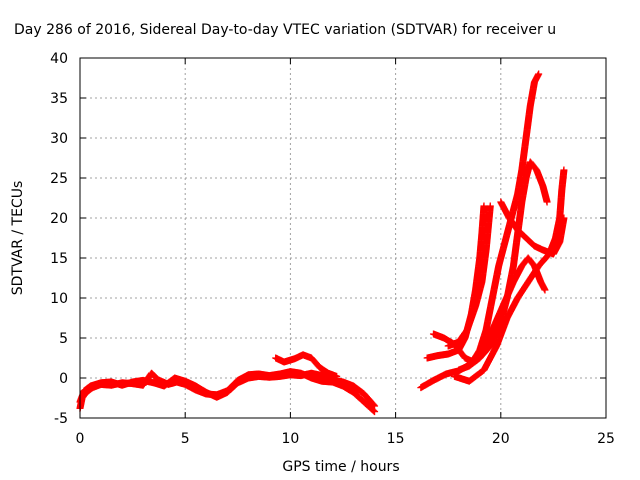 This screenshot has width=640, height=480. What do you see at coordinates (59, 299) in the screenshot?
I see `y-tick-label: 10` at bounding box center [59, 299].